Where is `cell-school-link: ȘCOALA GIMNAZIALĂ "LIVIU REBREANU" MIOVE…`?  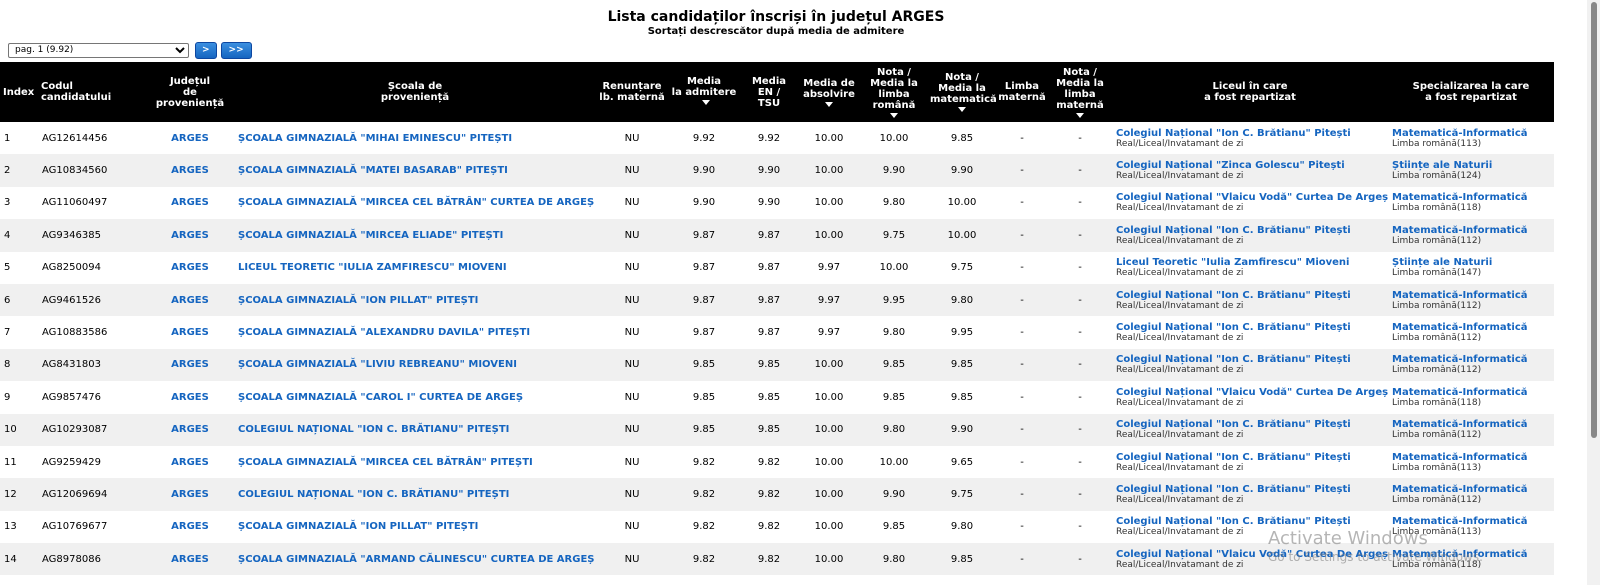 cell-school-link: ȘCOALA GIMNAZIALĂ "LIVIU REBREANU" MIOVE… is located at coordinates (377, 365).